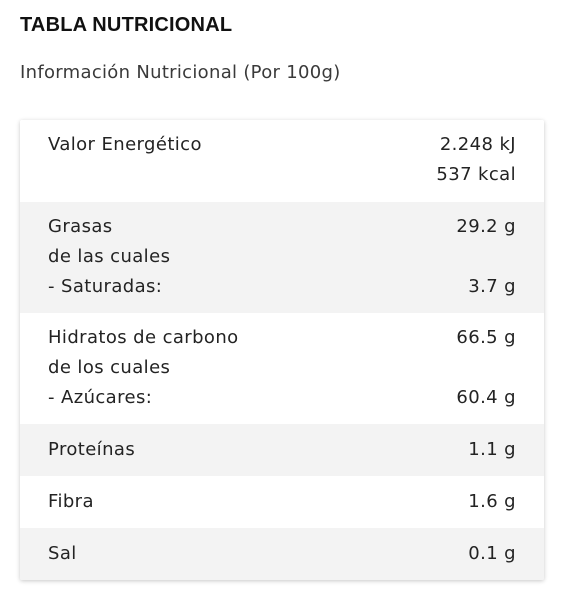 The height and width of the screenshot is (596, 563). What do you see at coordinates (492, 501) in the screenshot?
I see `fiber-value: 1.6 g` at bounding box center [492, 501].